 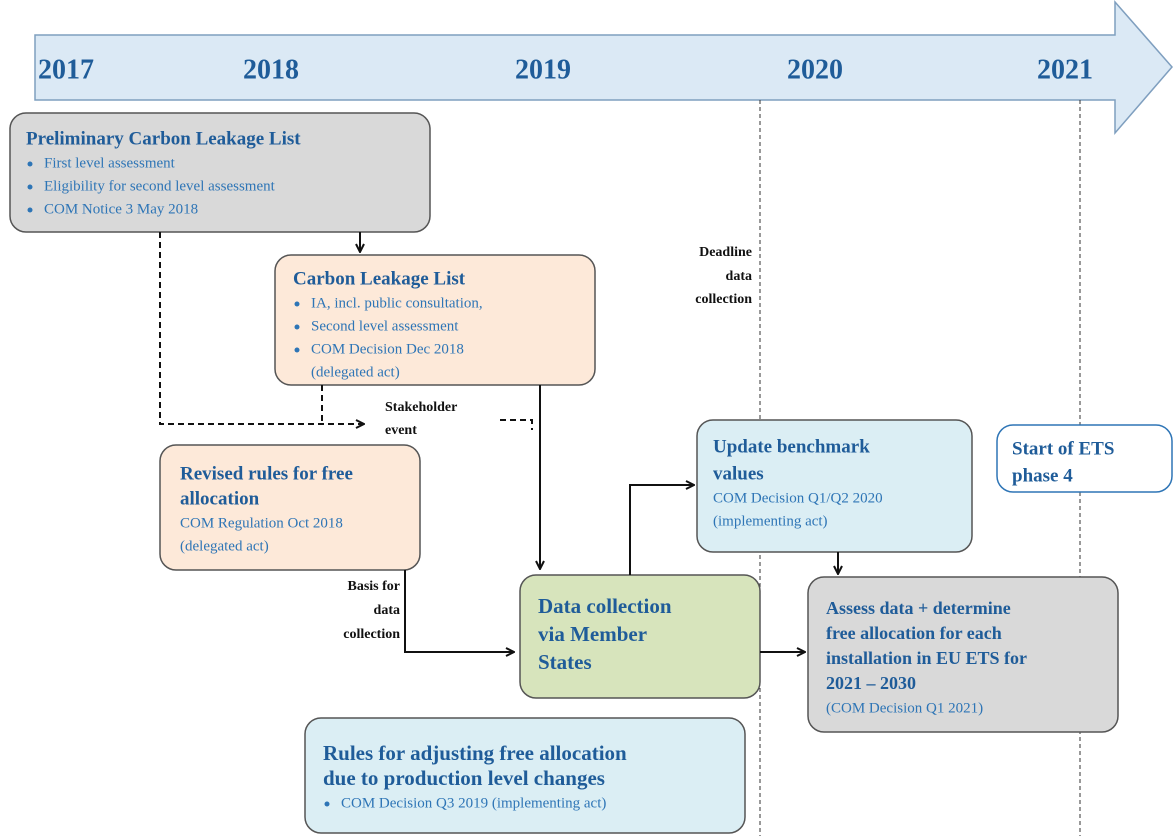 What do you see at coordinates (473, 803) in the screenshot?
I see `bullet-text: COM Decision Q3 2019 (implementing act)` at bounding box center [473, 803].